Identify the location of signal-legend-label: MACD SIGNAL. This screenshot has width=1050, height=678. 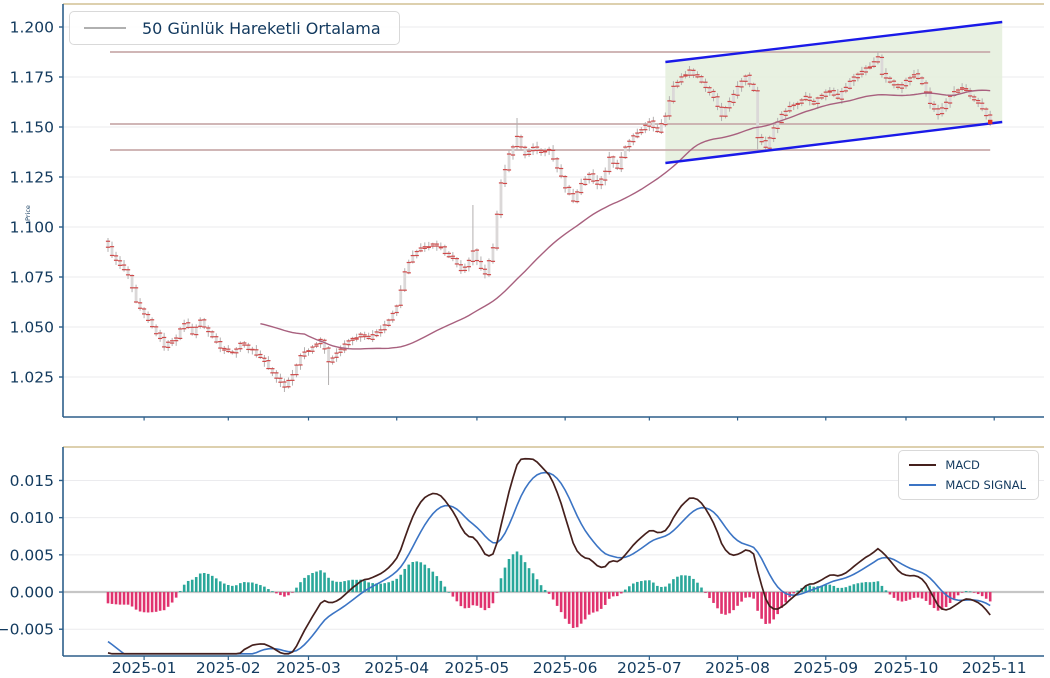
(985, 485).